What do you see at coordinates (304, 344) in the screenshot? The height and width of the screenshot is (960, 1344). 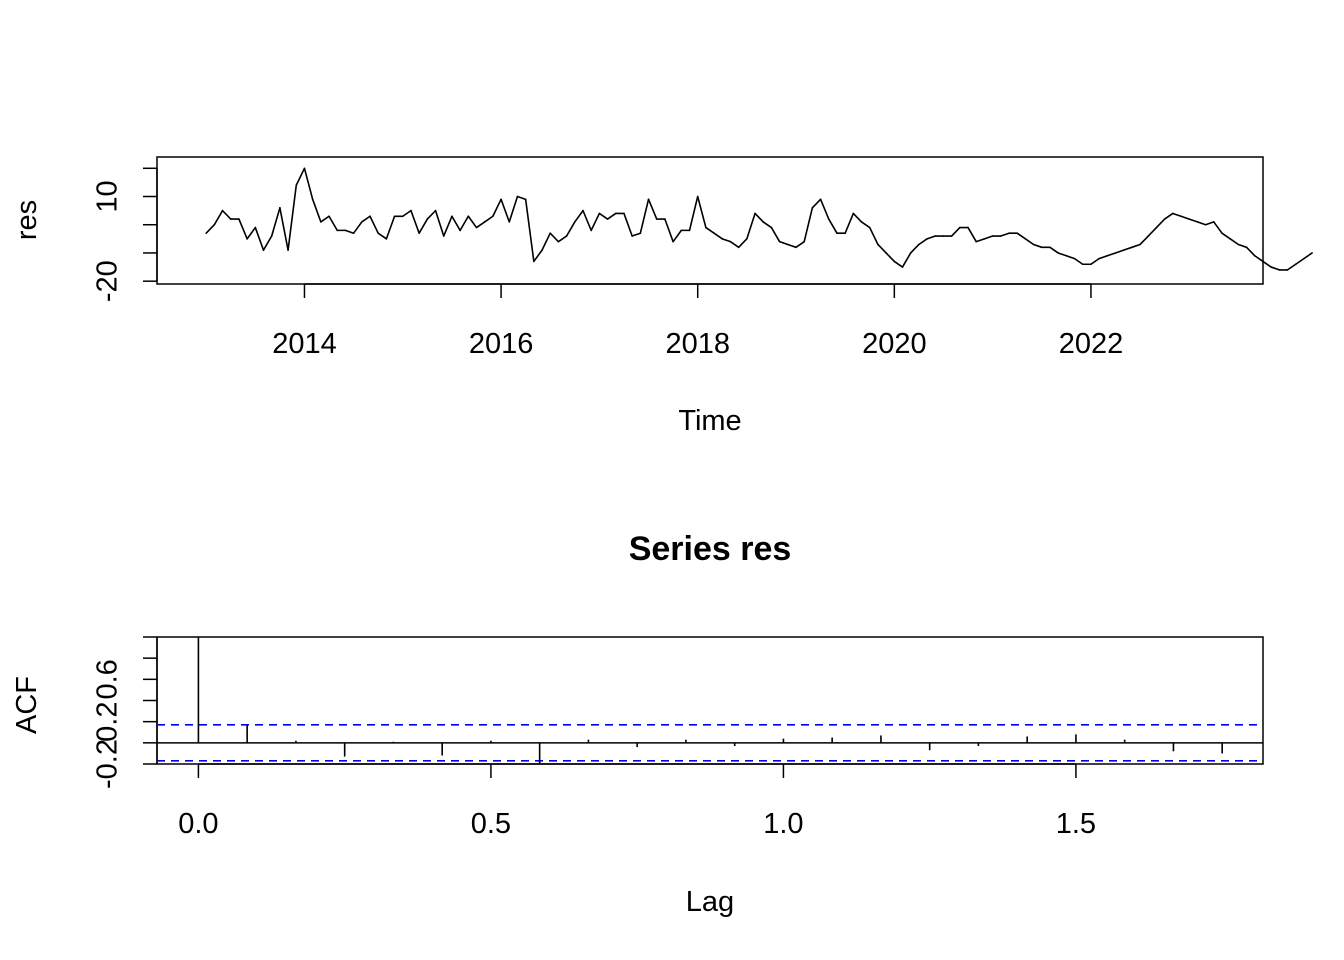 I see `time-series-x-tick-label: 2014` at bounding box center [304, 344].